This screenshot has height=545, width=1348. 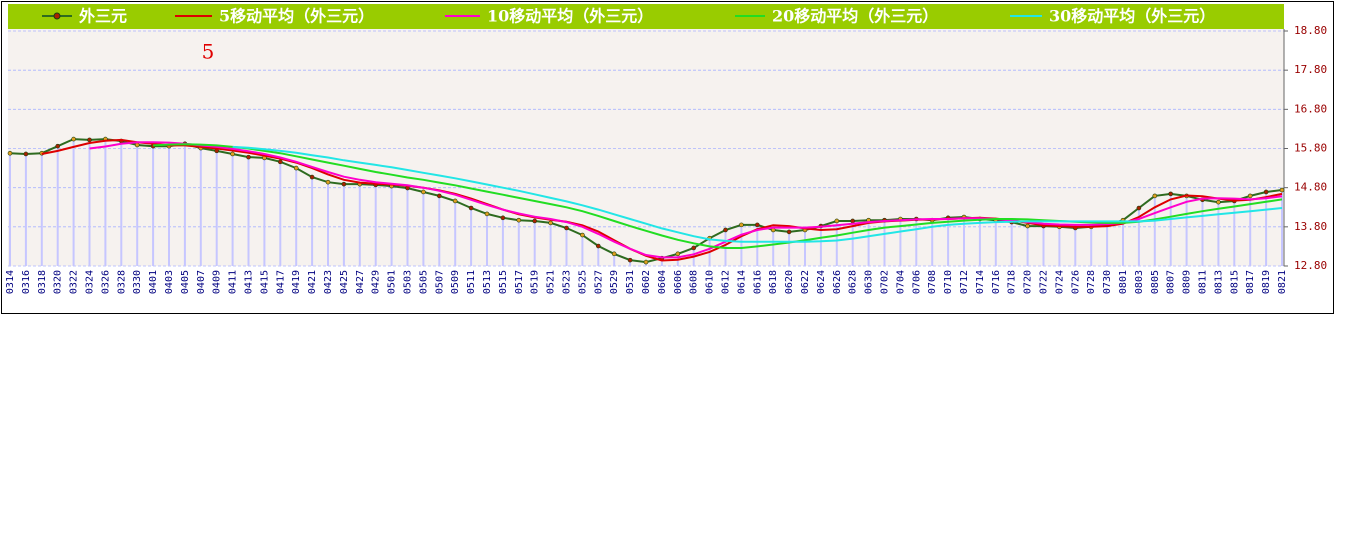 What do you see at coordinates (1171, 282) in the screenshot?
I see `x-tick-label: 0807` at bounding box center [1171, 282].